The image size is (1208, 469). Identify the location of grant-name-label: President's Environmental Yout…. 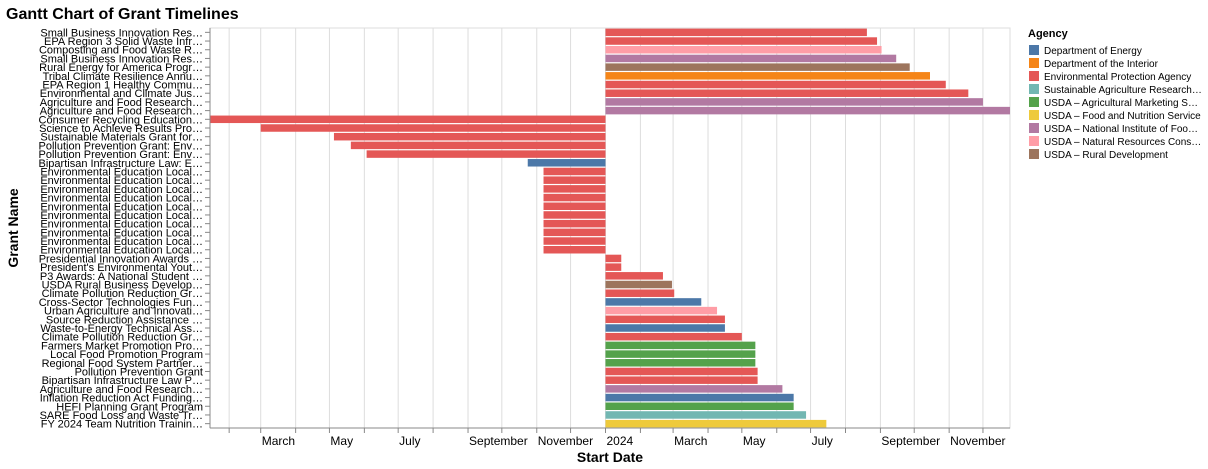
(121, 268).